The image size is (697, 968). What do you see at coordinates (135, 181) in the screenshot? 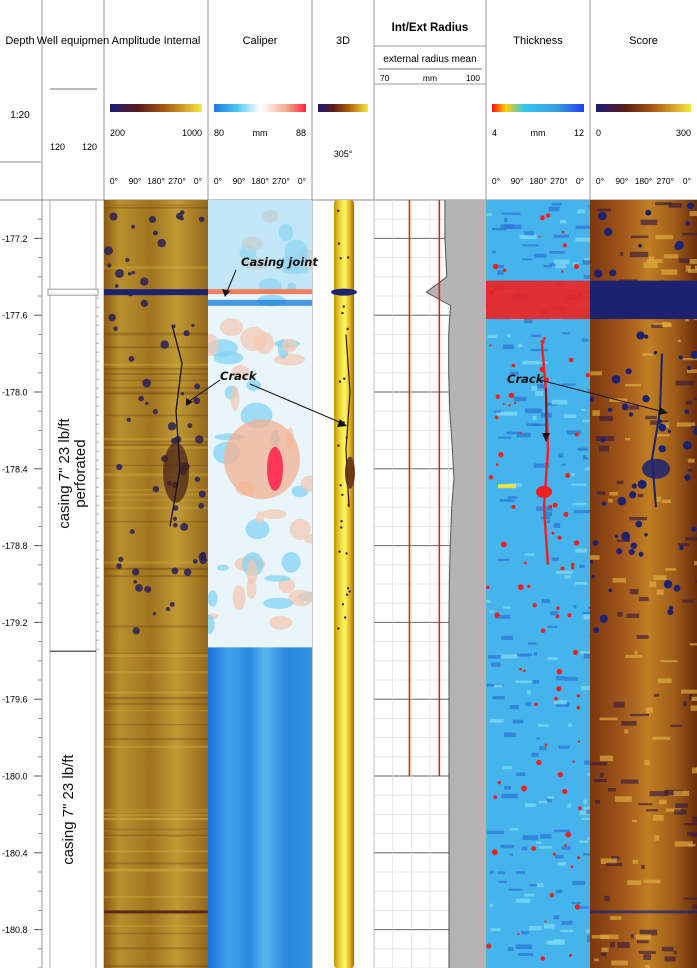
I see `amp-azimuth-tick: 90°` at bounding box center [135, 181].